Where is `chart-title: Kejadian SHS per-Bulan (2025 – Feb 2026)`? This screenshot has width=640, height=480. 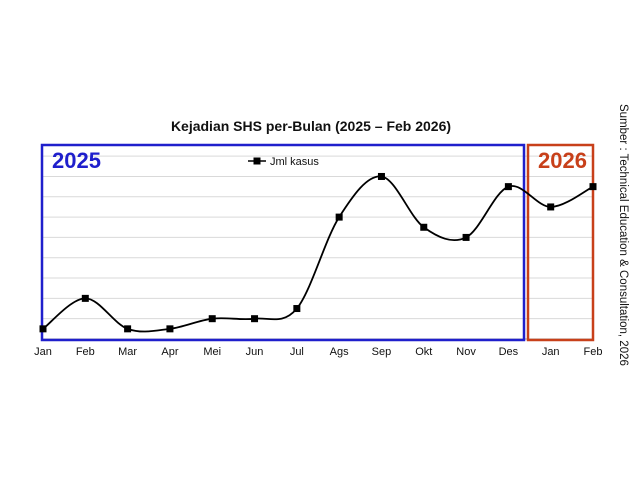 chart-title: Kejadian SHS per-Bulan (2025 – Feb 2026) is located at coordinates (311, 126).